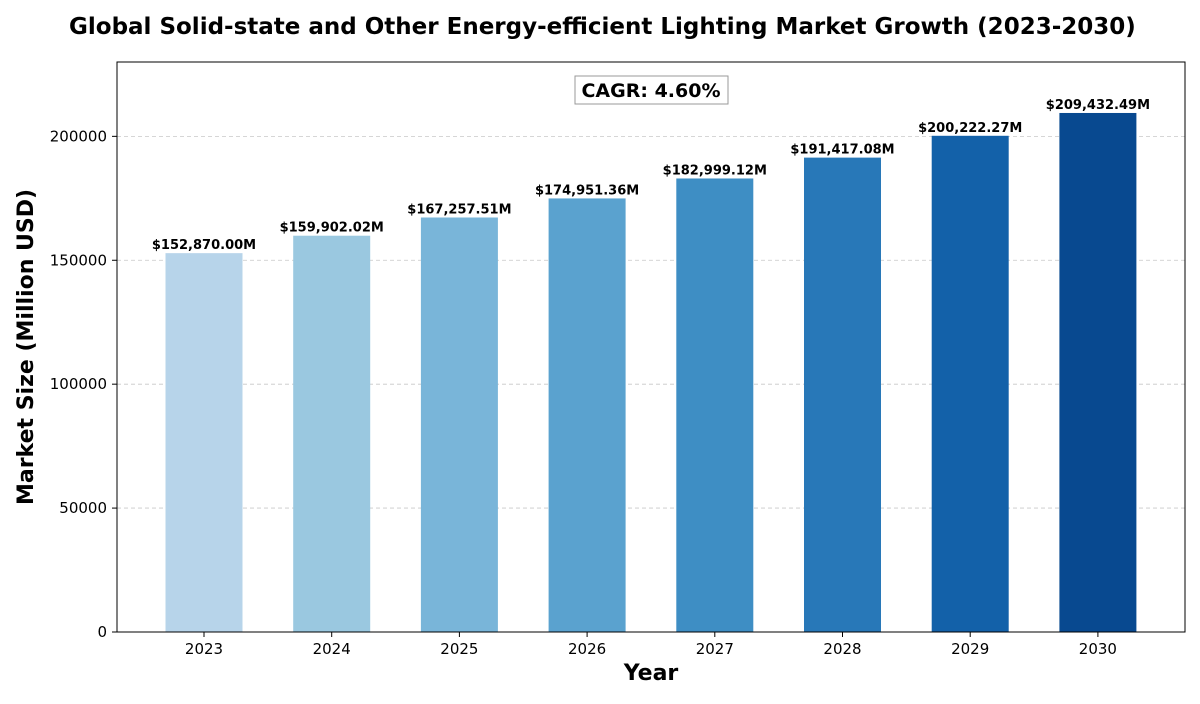 The height and width of the screenshot is (704, 1200). I want to click on y-tick-label: 50000, so click(83, 508).